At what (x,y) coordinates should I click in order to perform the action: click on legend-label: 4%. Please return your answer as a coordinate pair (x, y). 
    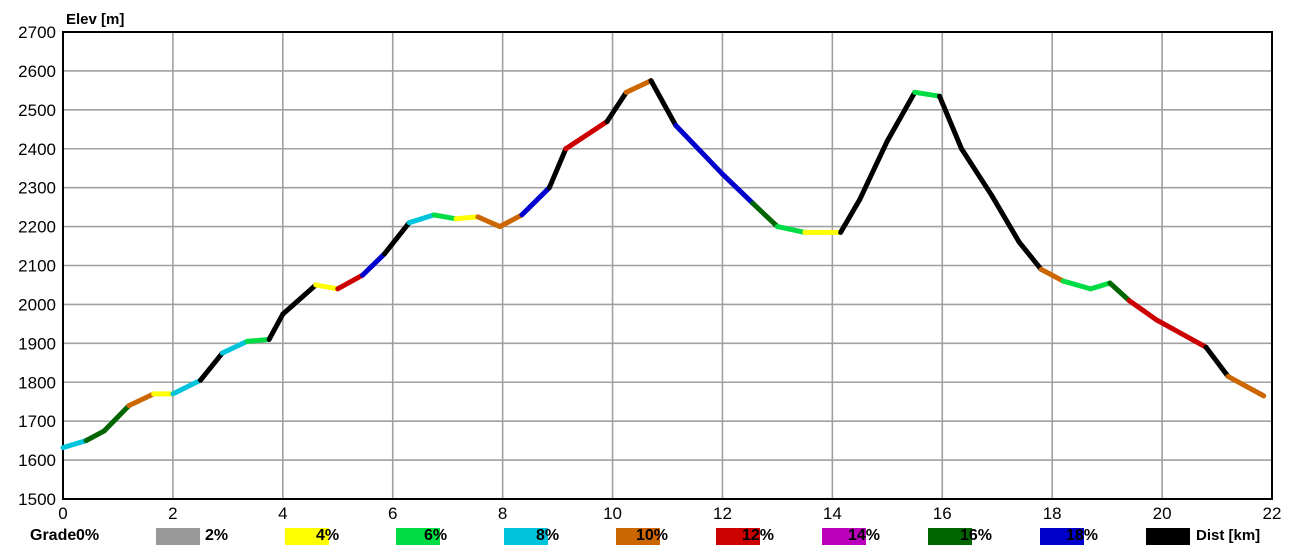
    Looking at the image, I should click on (328, 535).